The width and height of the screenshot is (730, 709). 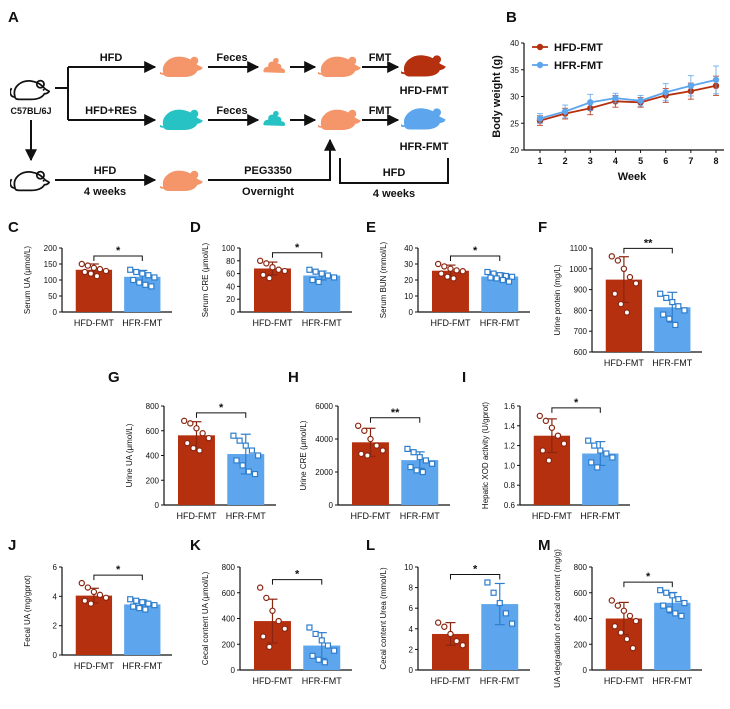 What do you see at coordinates (51, 280) in the screenshot?
I see `y-tick-label: 100` at bounding box center [51, 280].